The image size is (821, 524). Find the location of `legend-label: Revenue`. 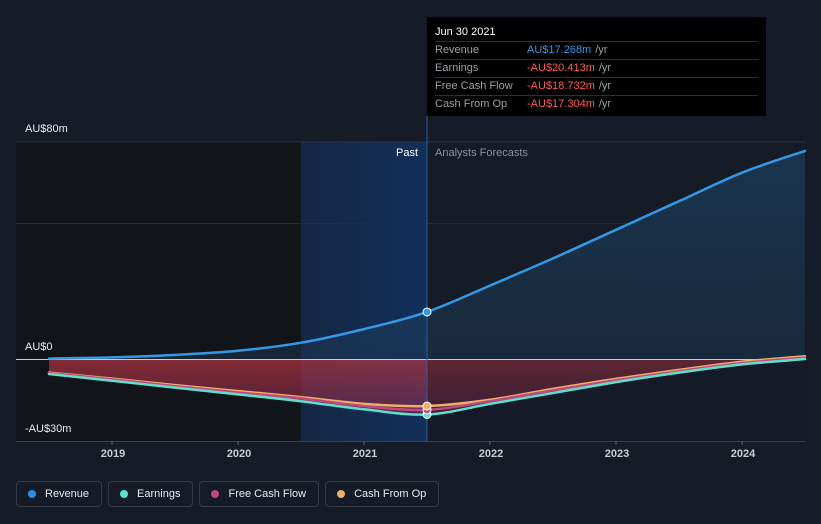

legend-label: Revenue is located at coordinates (67, 494).